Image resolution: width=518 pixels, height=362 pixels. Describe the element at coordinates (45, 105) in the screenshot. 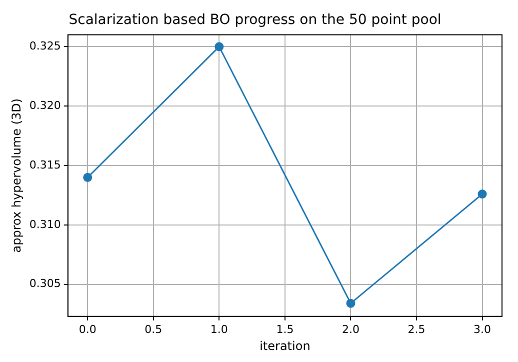

I see `y-tick-label: 0.320` at that location.